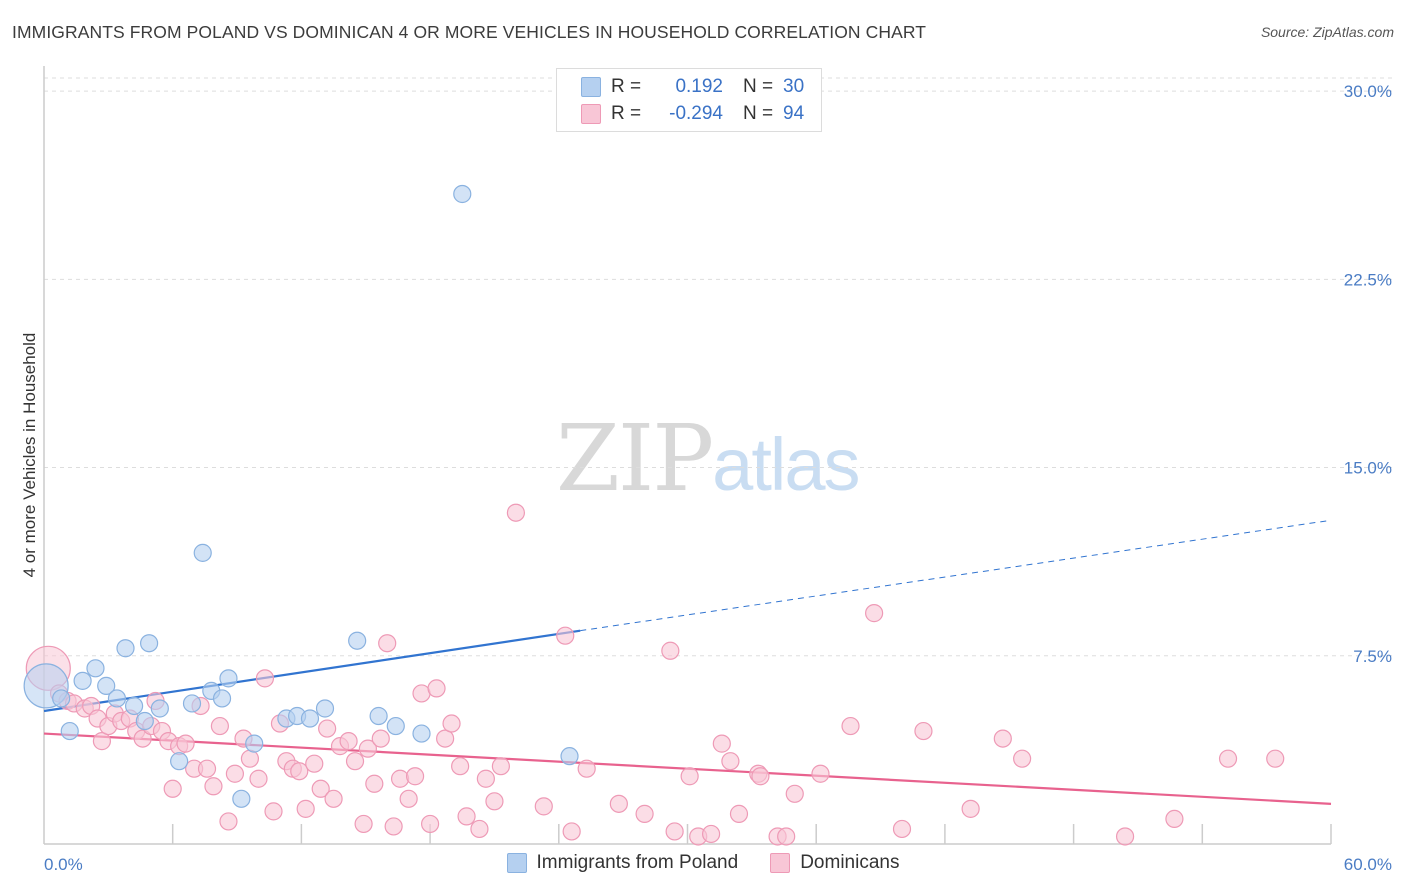 This screenshot has width=1406, height=892. What do you see at coordinates (626, 113) in the screenshot?
I see `dominican-r-label: R =` at bounding box center [626, 113].